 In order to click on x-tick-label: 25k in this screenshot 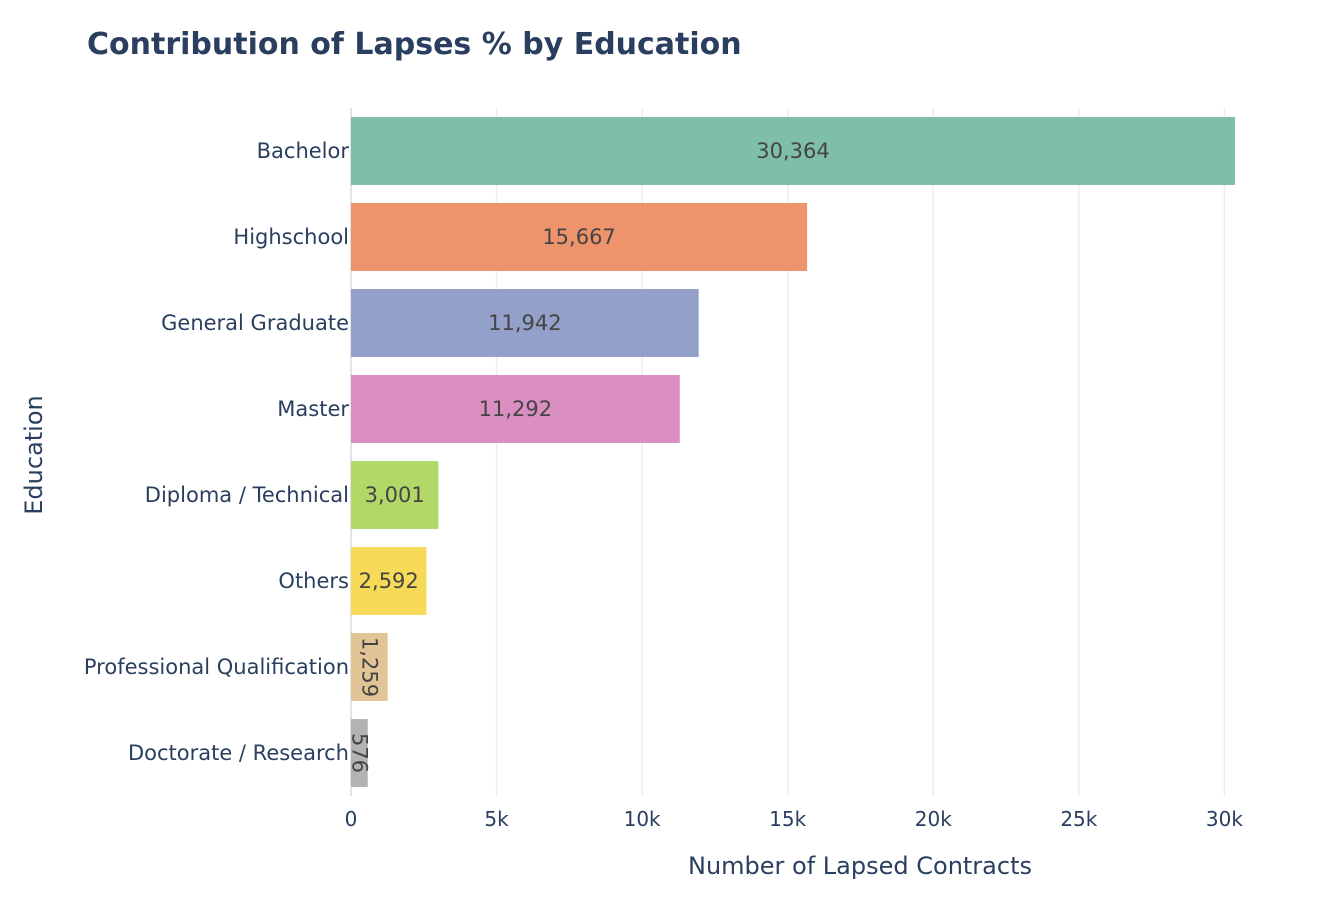, I will do `click(1078, 819)`.